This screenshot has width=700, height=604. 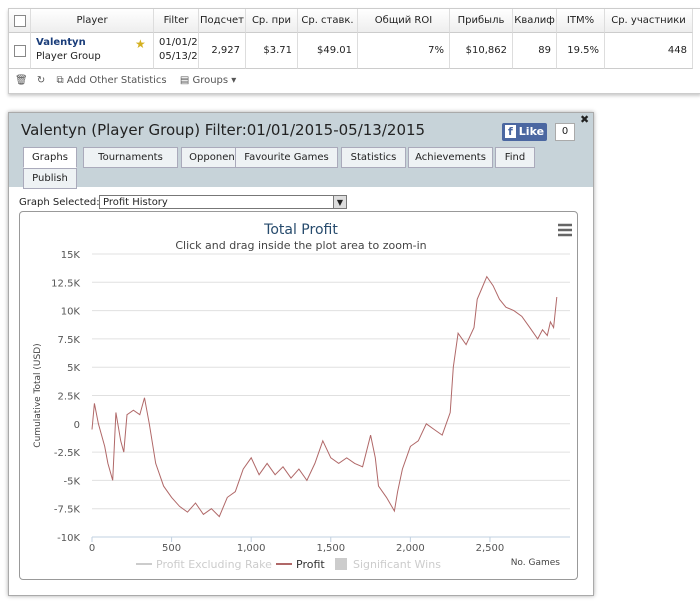 What do you see at coordinates (216, 157) in the screenshot?
I see `tab: Opponents` at bounding box center [216, 157].